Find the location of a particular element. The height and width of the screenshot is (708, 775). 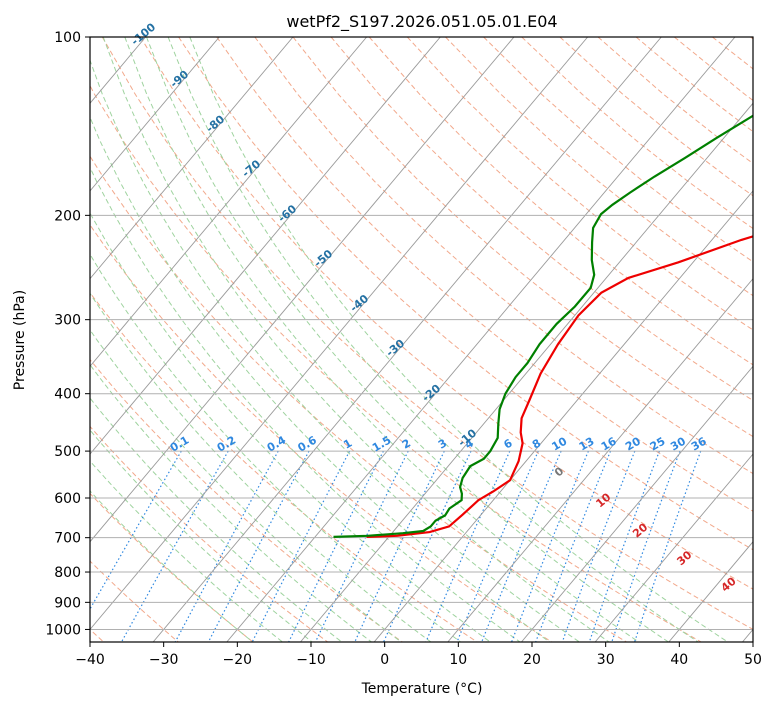

y-tick-label: 800 is located at coordinates (67, 573).